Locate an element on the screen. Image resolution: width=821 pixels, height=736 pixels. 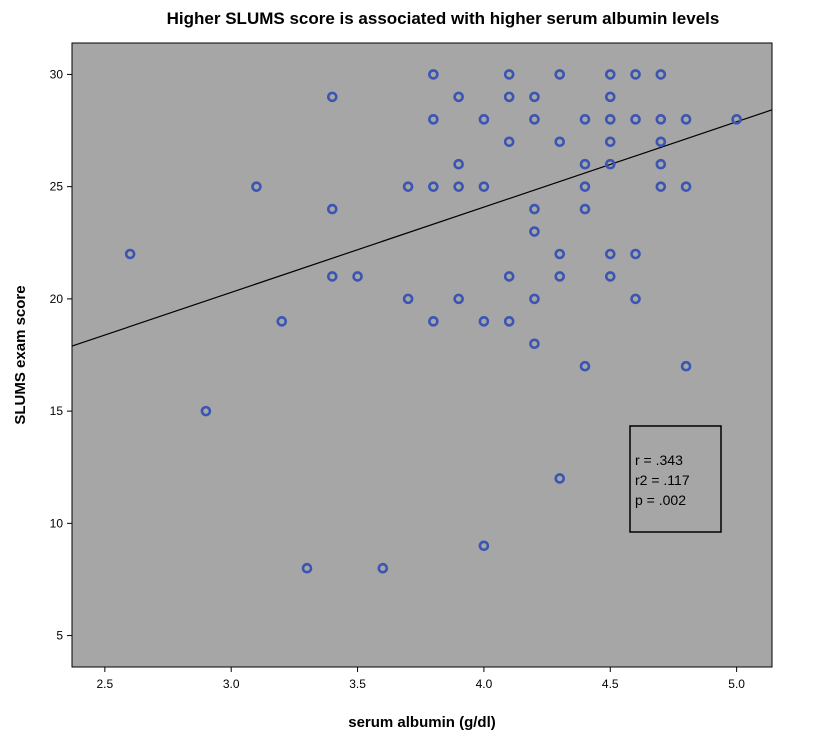
x-tick-label: 2.5 is located at coordinates (105, 684).